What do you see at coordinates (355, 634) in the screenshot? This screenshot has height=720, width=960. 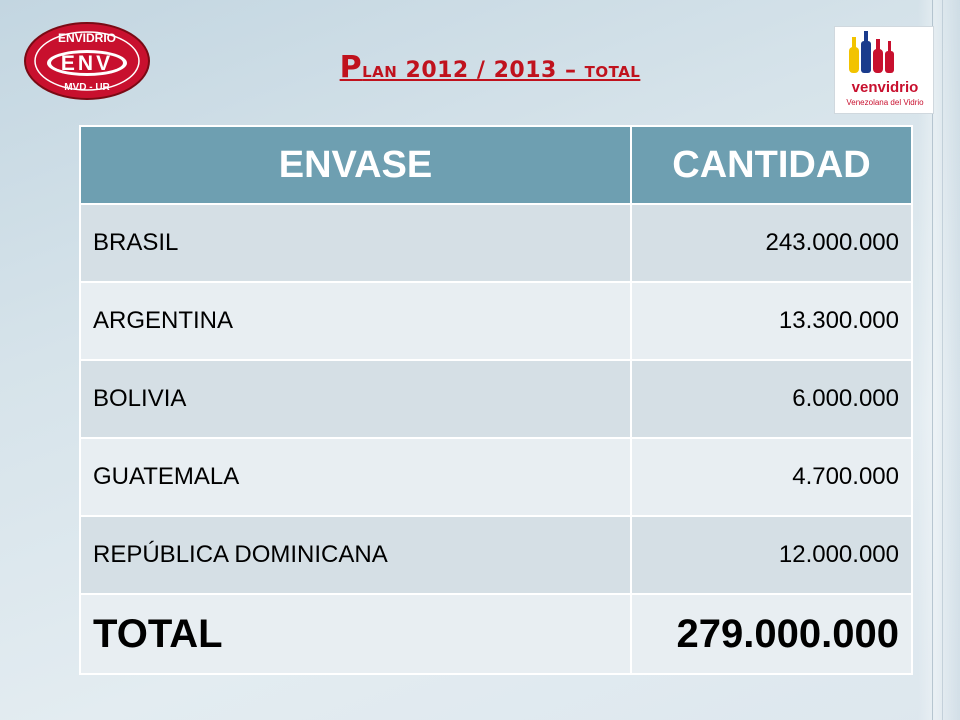 I see `total-label: TOTAL` at bounding box center [355, 634].